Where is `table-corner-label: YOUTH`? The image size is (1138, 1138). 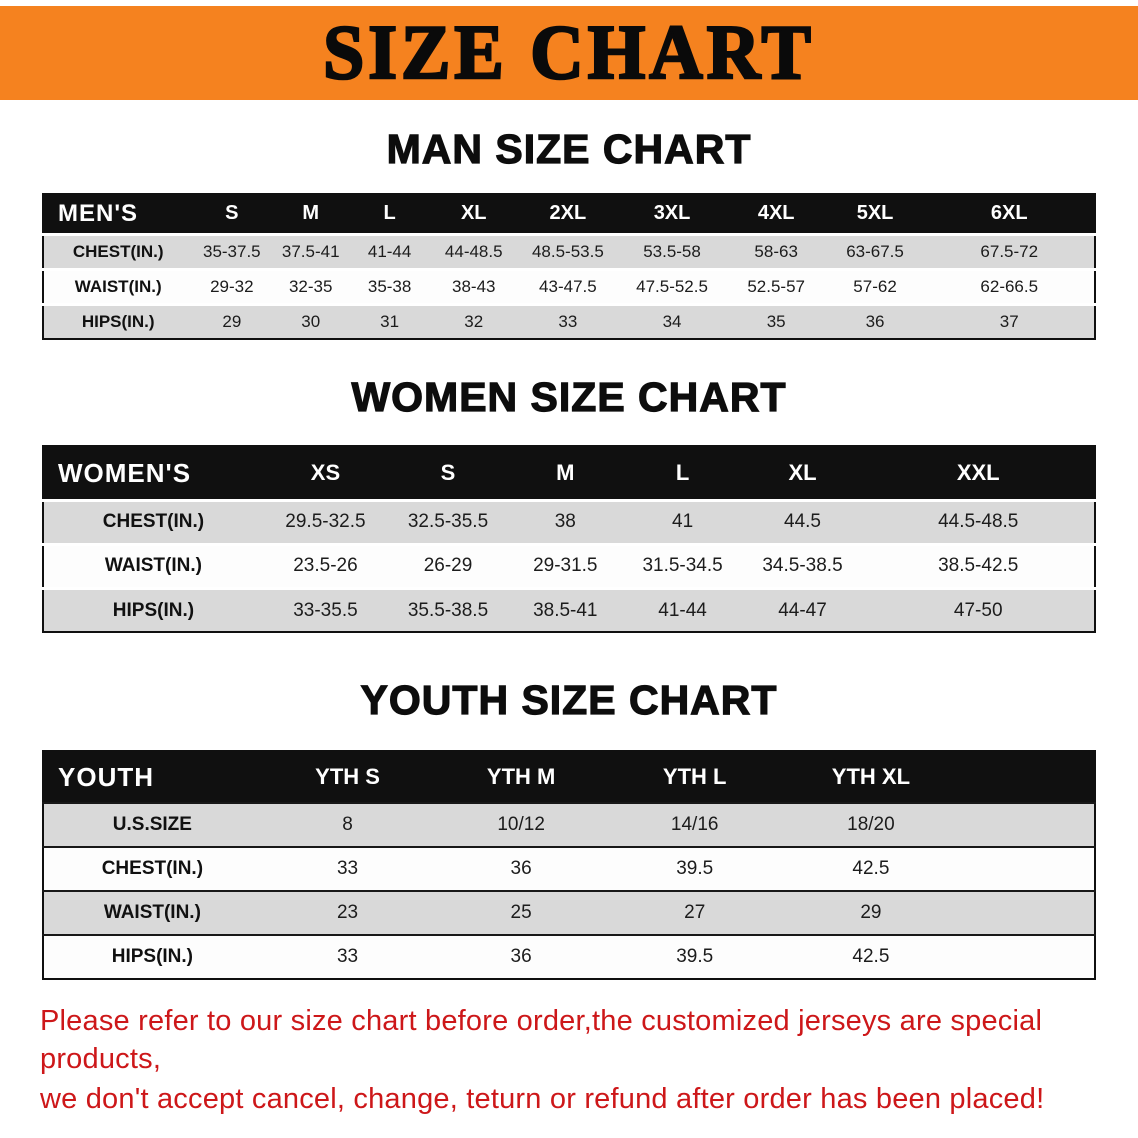 table-corner-label: YOUTH is located at coordinates (106, 776).